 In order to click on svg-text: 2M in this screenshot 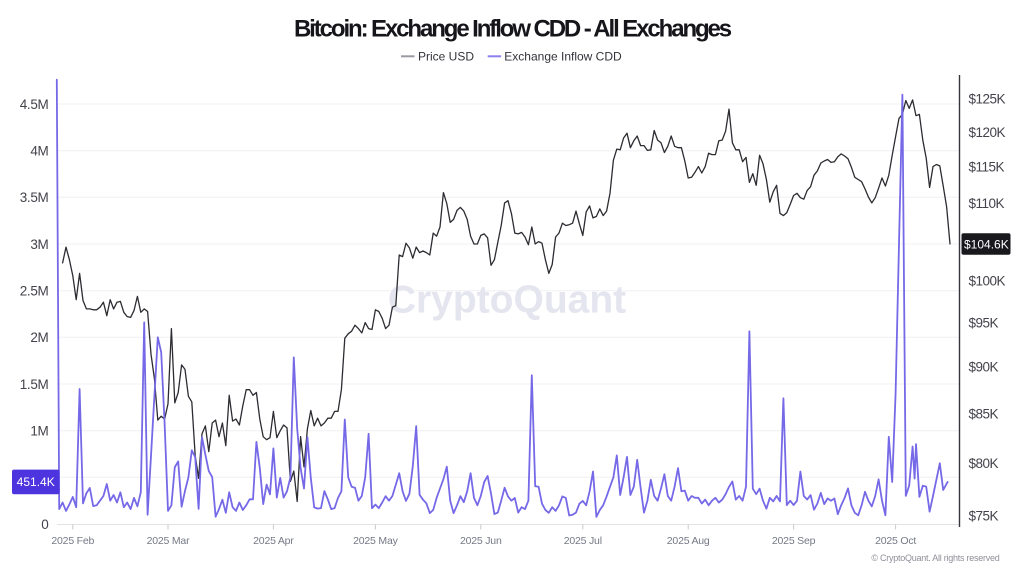, I will do `click(39, 337)`.